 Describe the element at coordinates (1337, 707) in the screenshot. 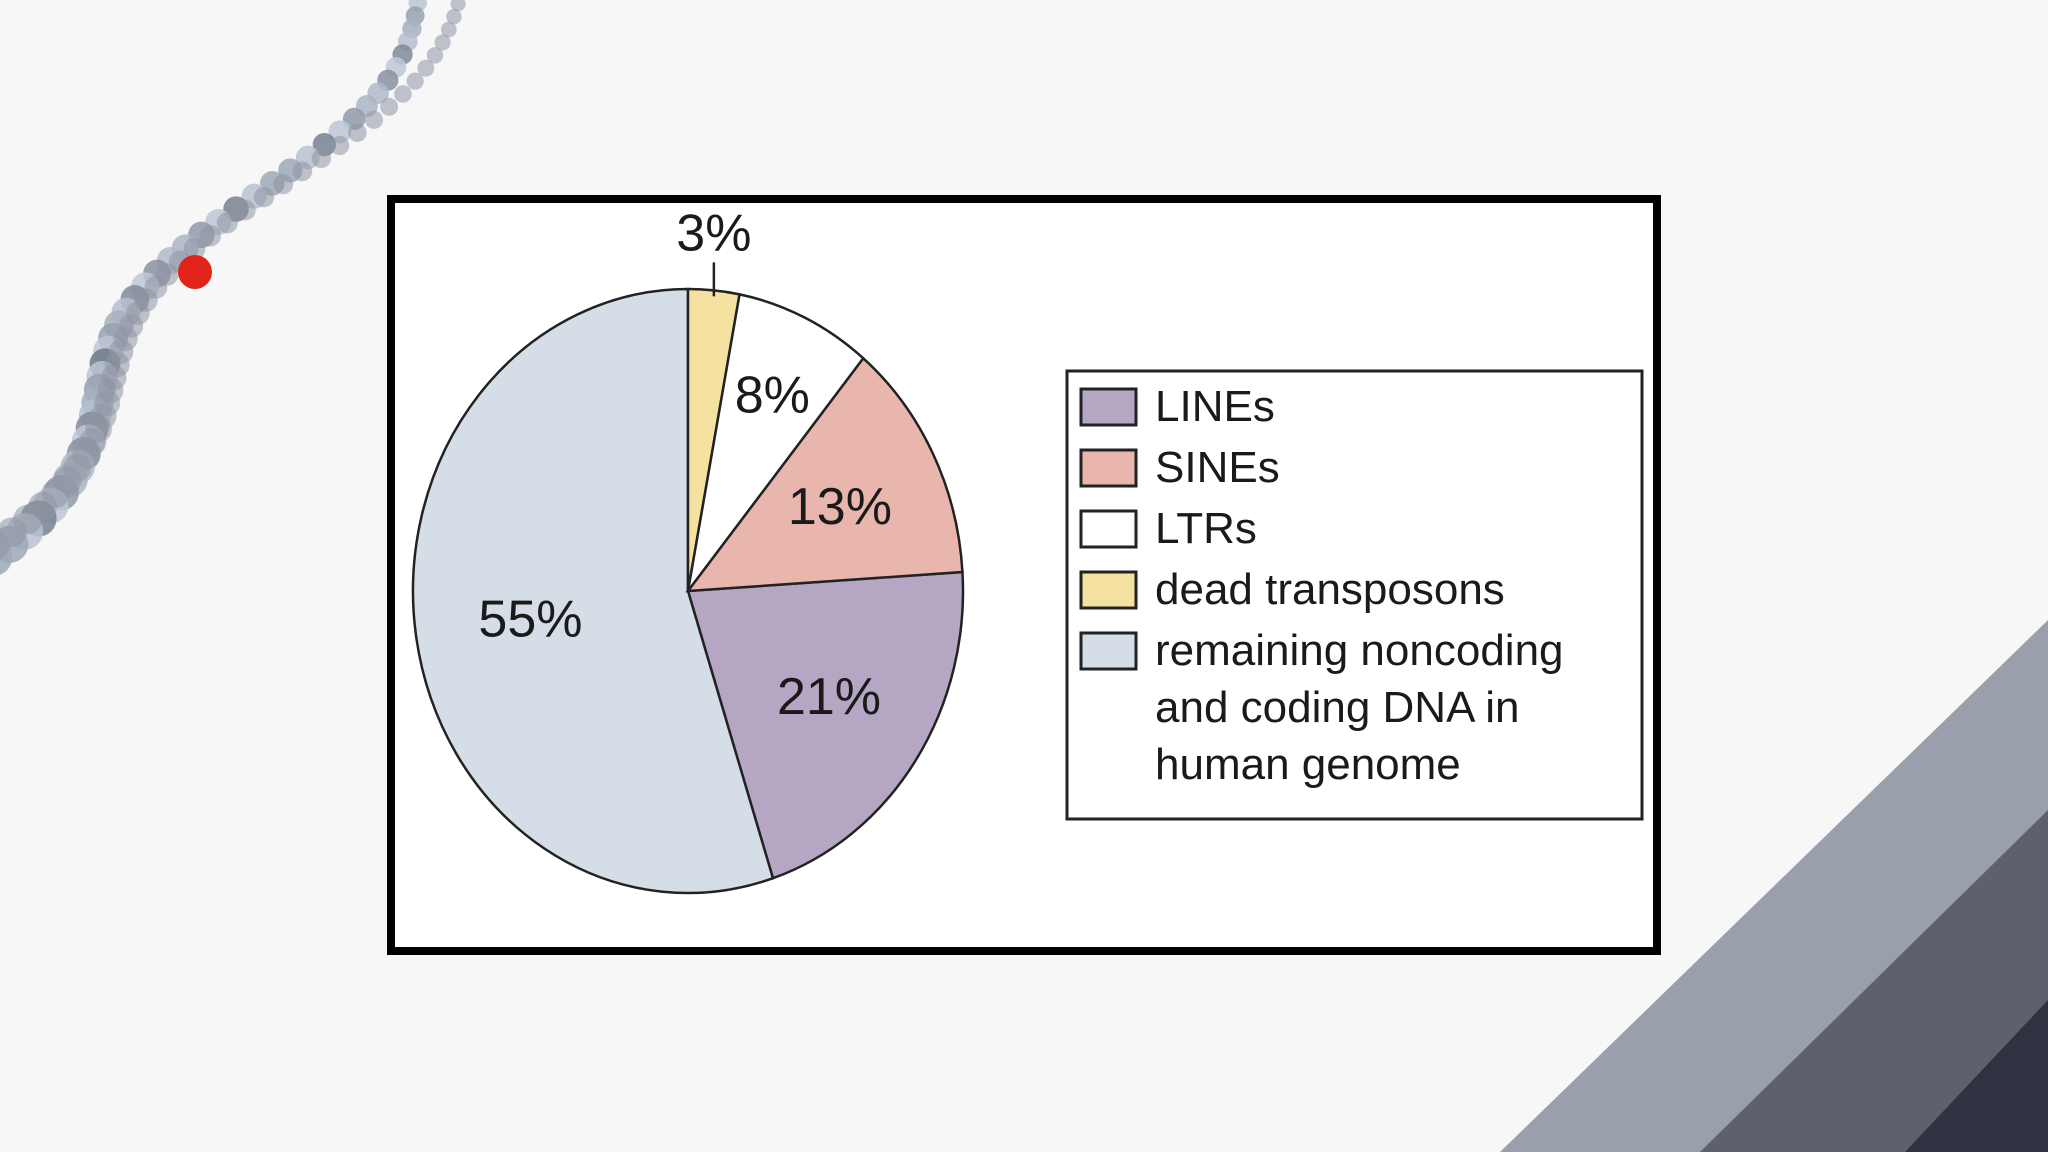

I see `legend-label: and coding DNA in` at that location.